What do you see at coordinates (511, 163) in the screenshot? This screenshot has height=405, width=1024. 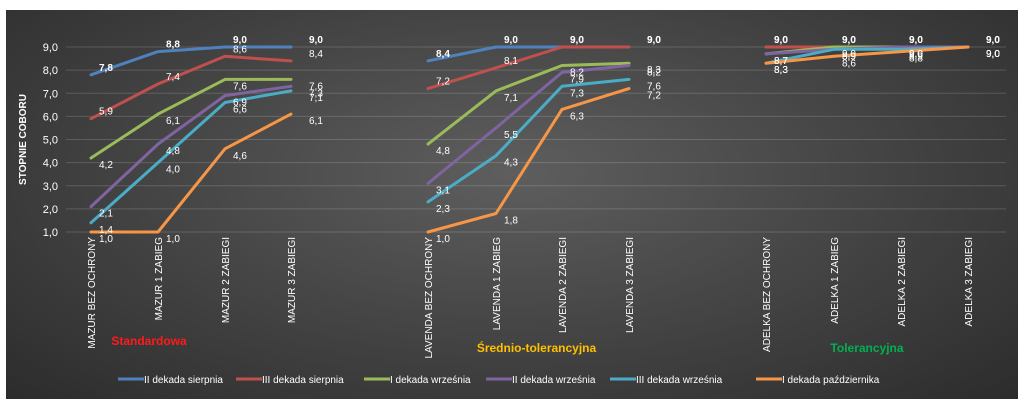 I see `data-label: 4,3` at bounding box center [511, 163].